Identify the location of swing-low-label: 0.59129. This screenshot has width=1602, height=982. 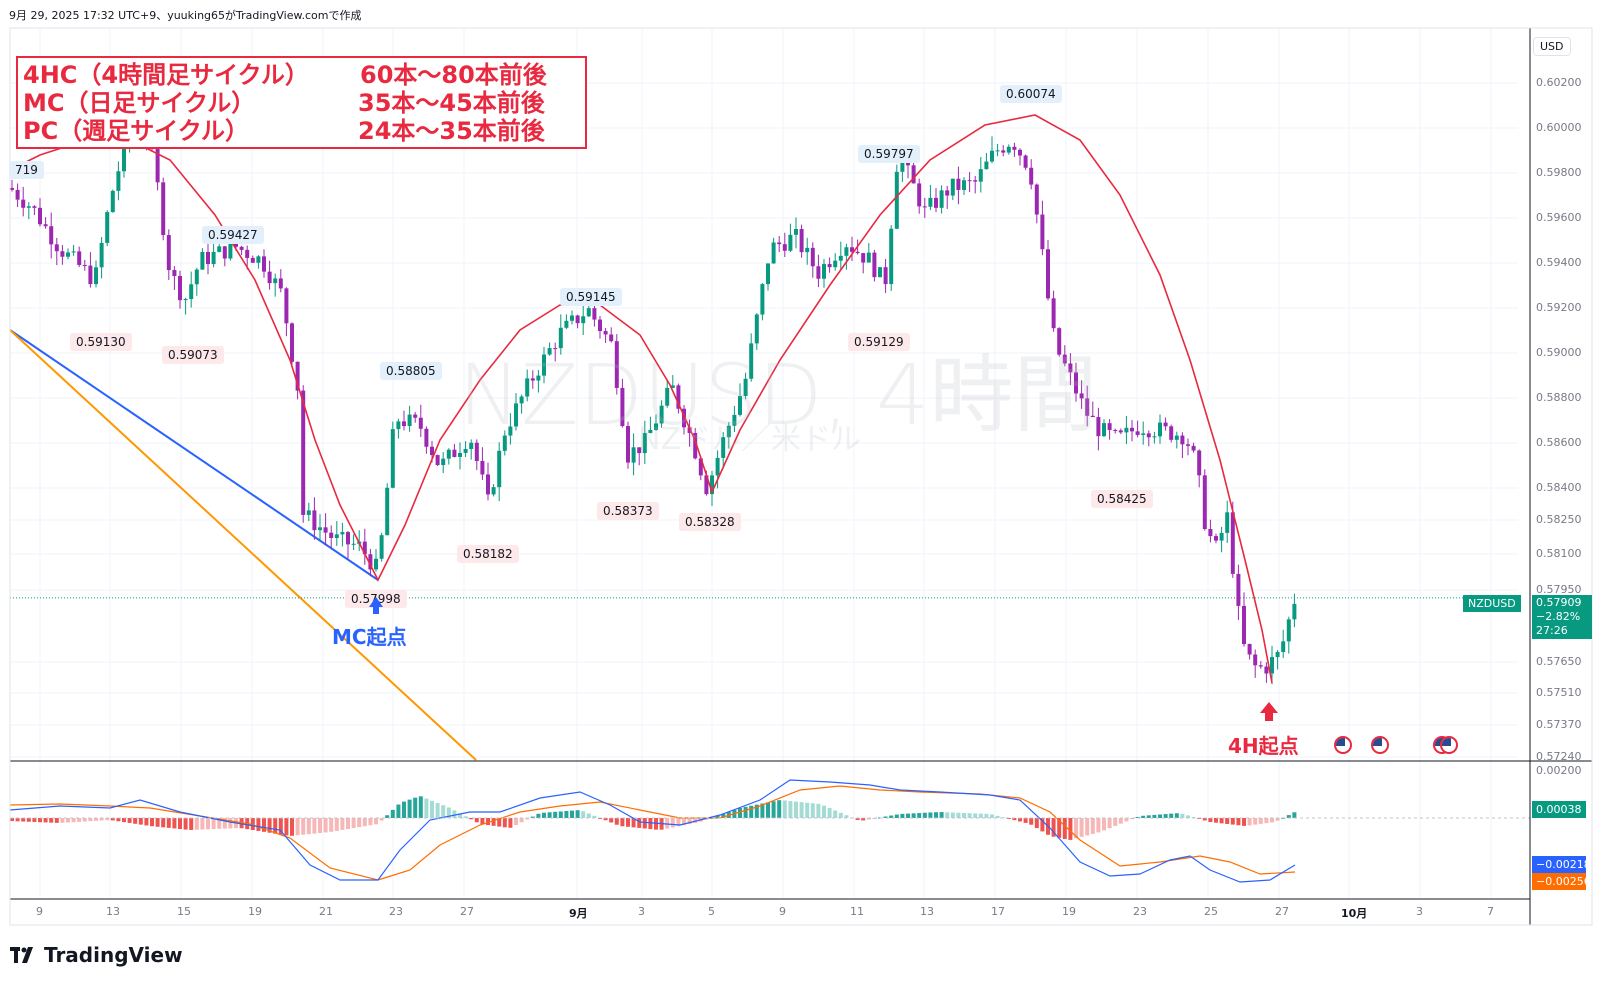
(879, 342).